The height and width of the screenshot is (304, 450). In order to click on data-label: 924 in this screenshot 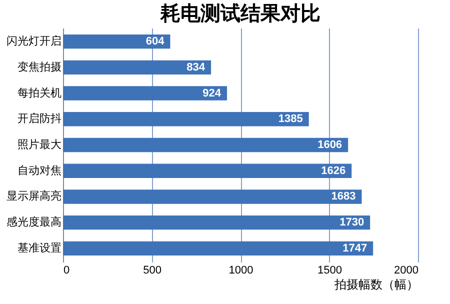, I will do `click(212, 93)`.